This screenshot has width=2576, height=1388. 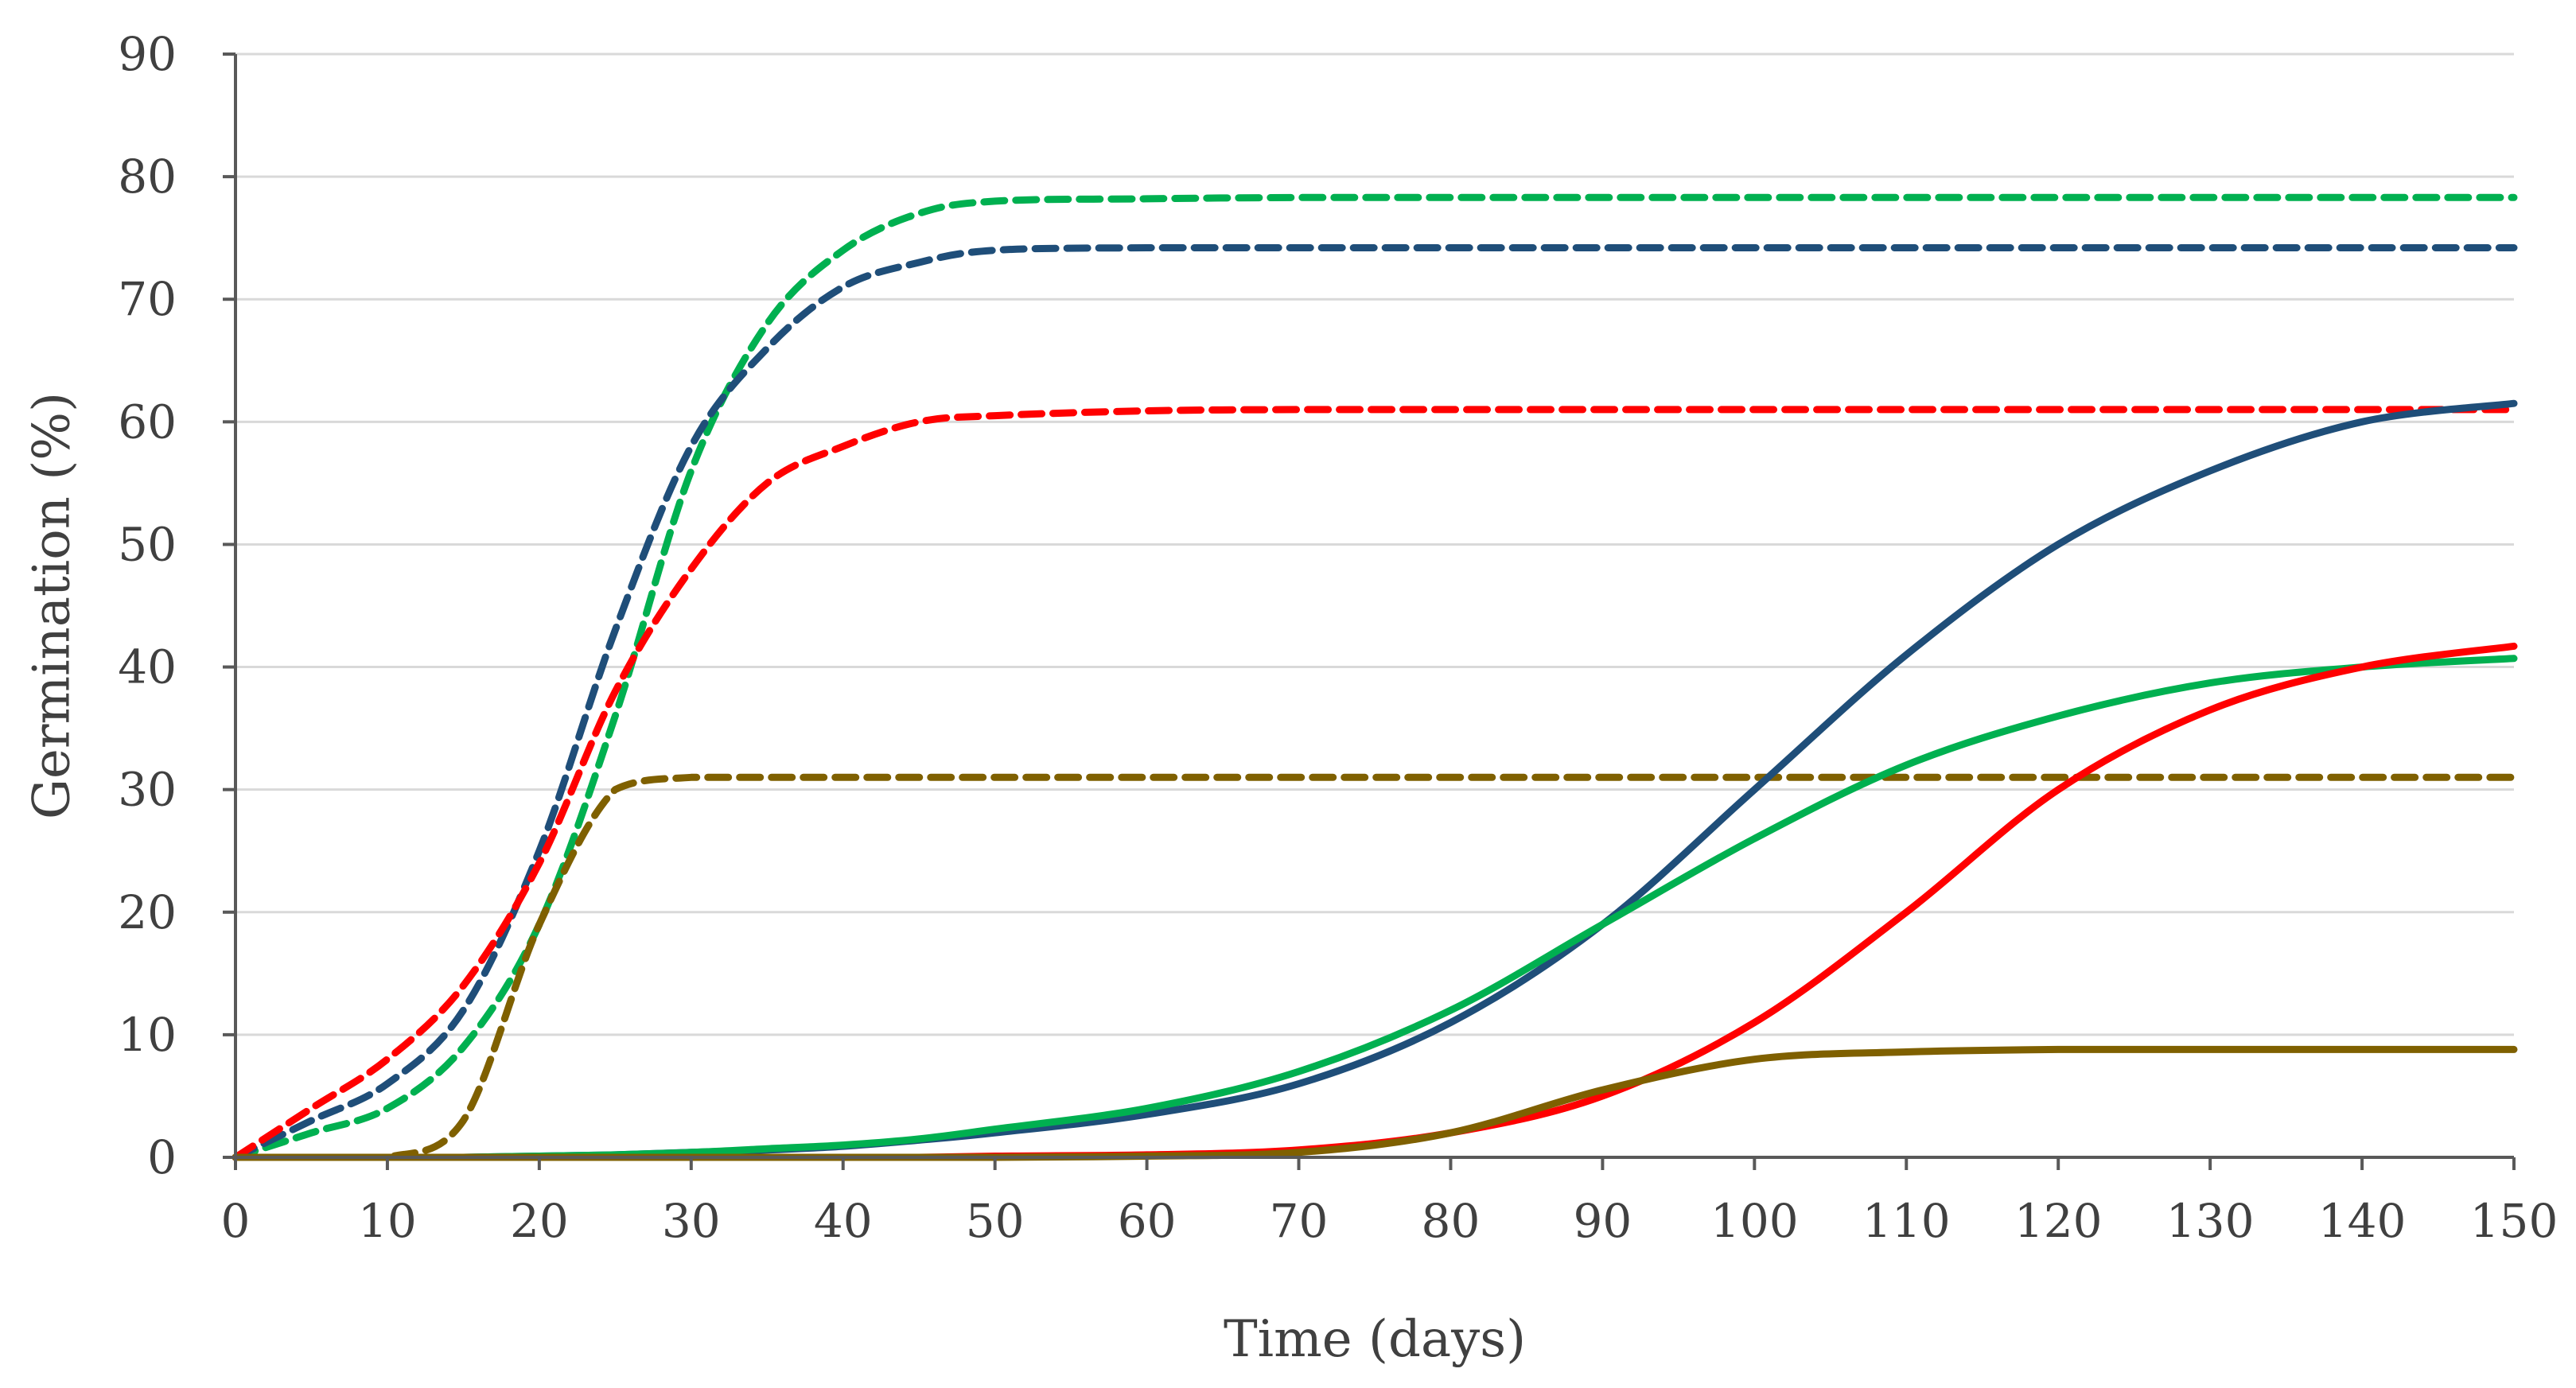 What do you see at coordinates (540, 1221) in the screenshot?
I see `x-tick-label: 20` at bounding box center [540, 1221].